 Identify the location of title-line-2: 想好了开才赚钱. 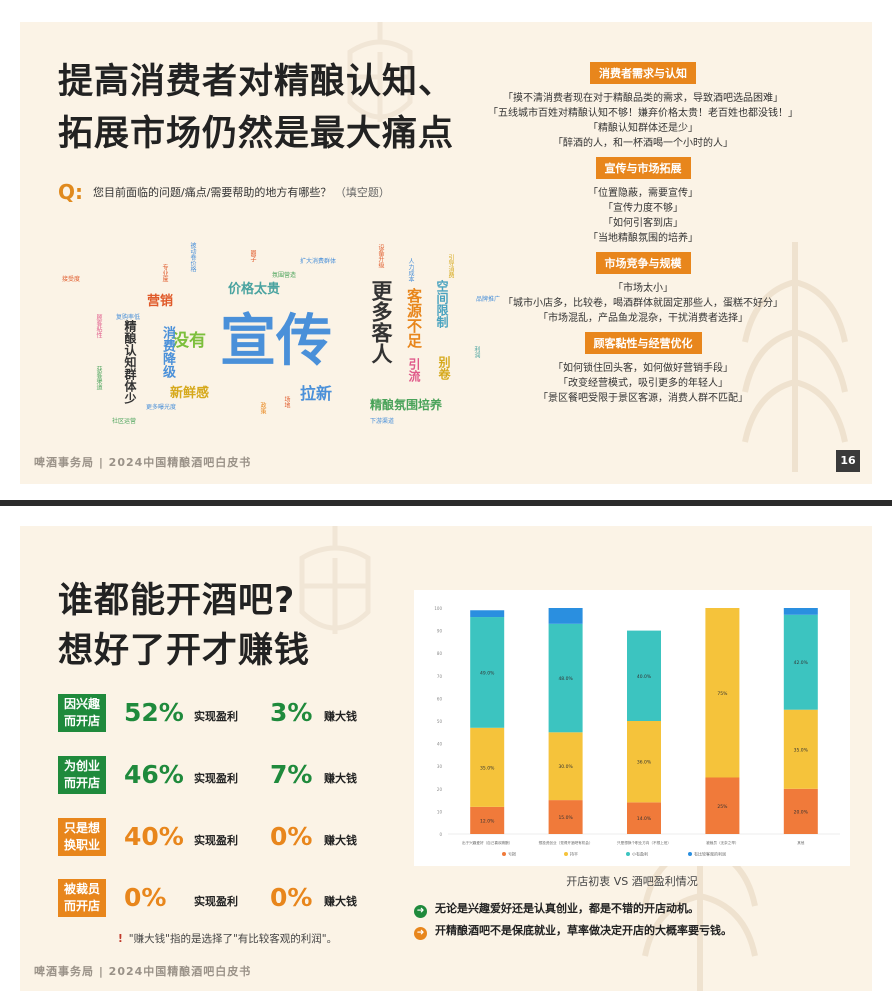
(184, 651).